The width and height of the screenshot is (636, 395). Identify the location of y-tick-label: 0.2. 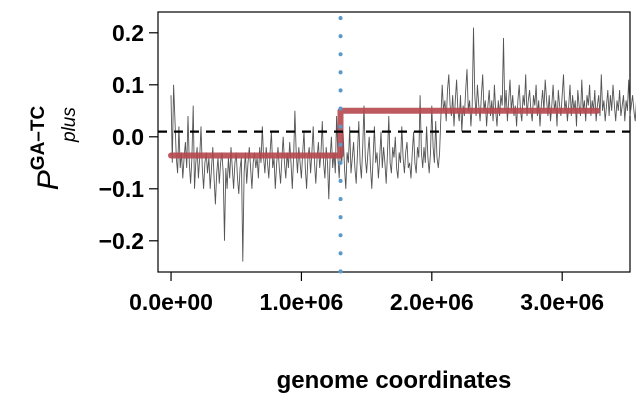
(128, 33).